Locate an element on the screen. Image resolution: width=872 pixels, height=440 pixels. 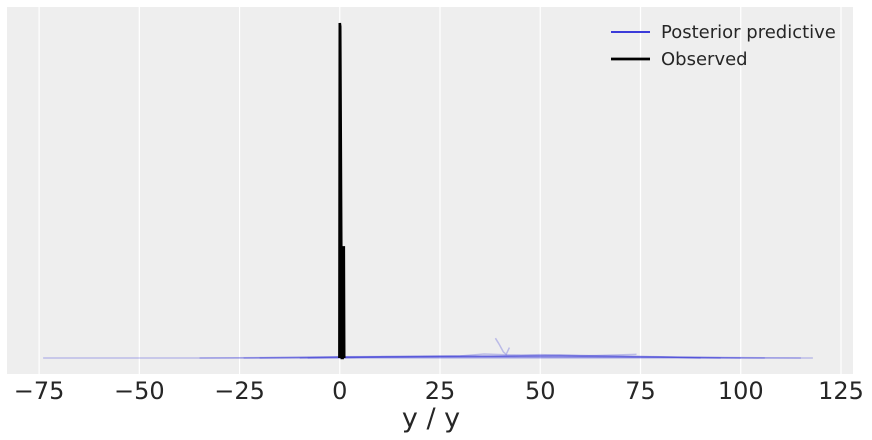
x-axis-label: y / y is located at coordinates (431, 418).